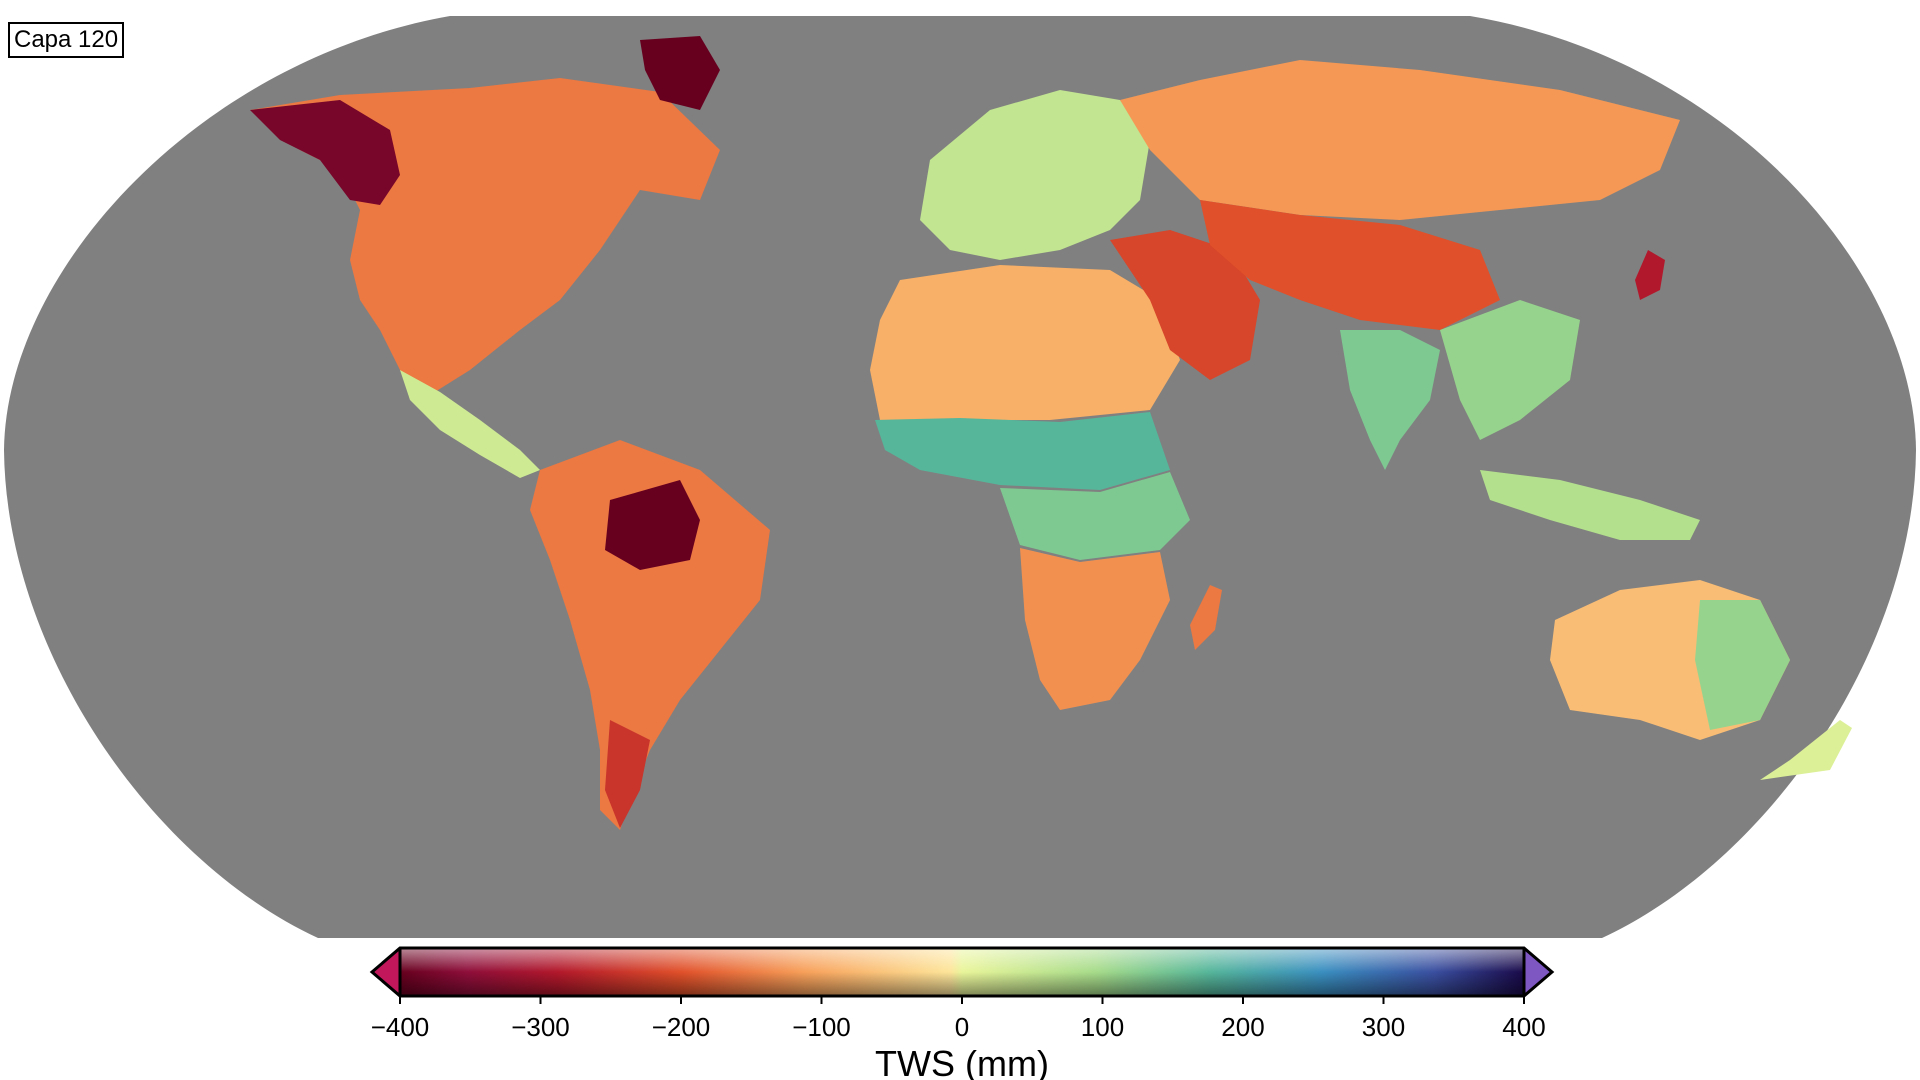 This screenshot has width=1920, height=1080. What do you see at coordinates (680, 73) in the screenshot?
I see `region-canadian-arctic` at bounding box center [680, 73].